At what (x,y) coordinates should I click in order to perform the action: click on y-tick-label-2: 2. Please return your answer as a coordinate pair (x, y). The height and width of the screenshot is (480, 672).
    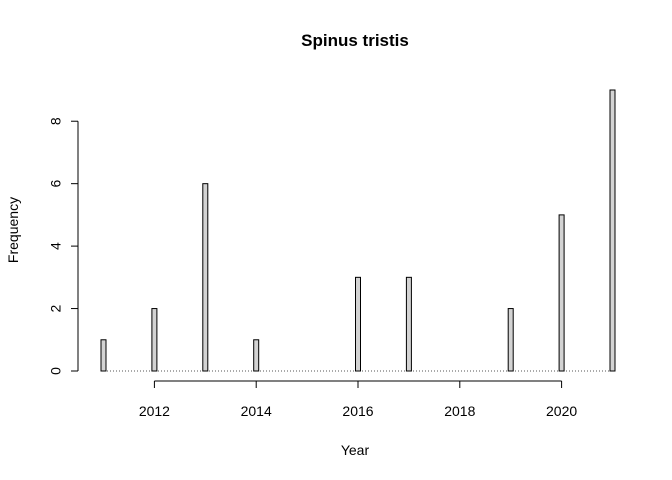
    Looking at the image, I should click on (56, 308).